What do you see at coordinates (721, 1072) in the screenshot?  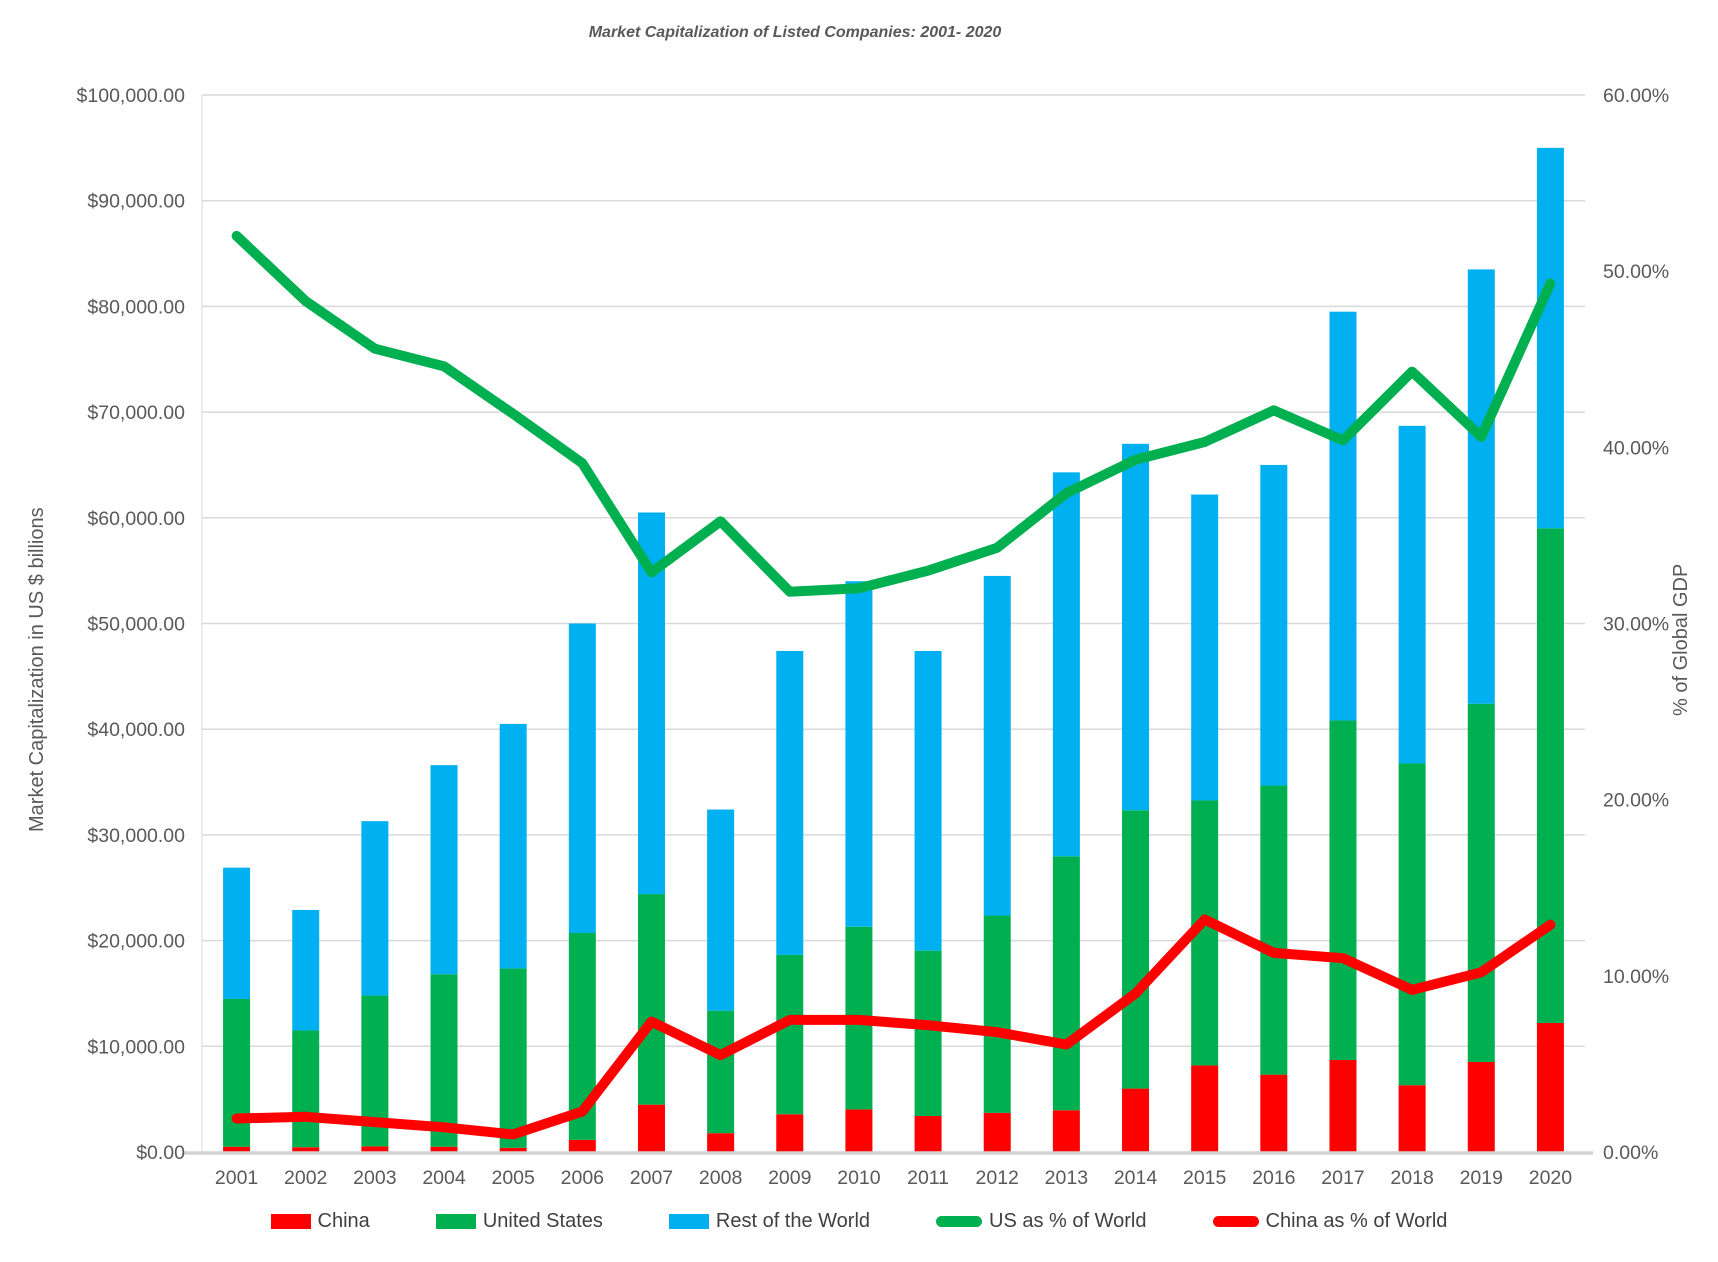 I see `bar-segment-united-states-2008` at bounding box center [721, 1072].